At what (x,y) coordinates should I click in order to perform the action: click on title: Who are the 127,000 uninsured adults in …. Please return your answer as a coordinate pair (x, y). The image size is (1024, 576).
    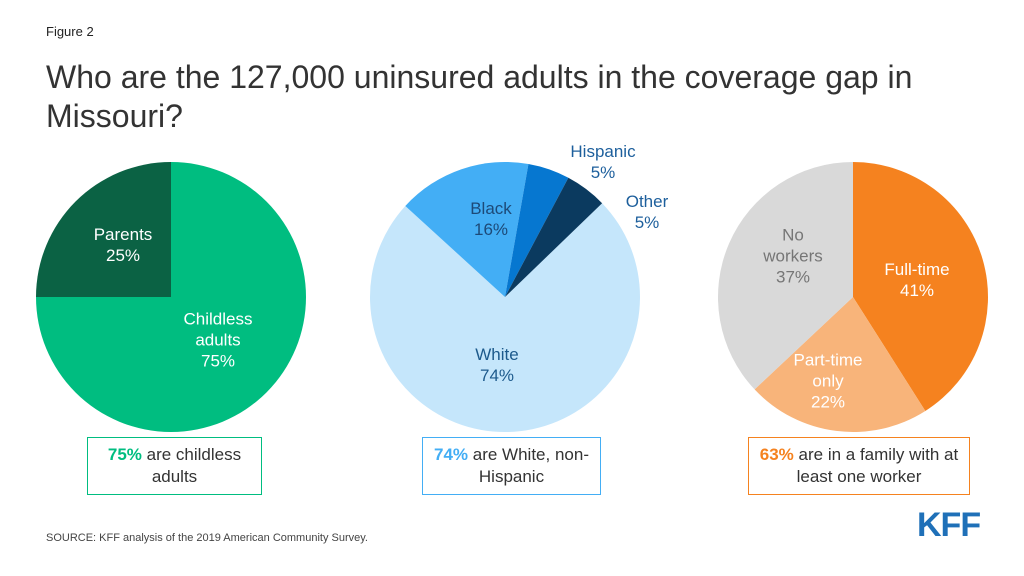
    Looking at the image, I should click on (479, 96).